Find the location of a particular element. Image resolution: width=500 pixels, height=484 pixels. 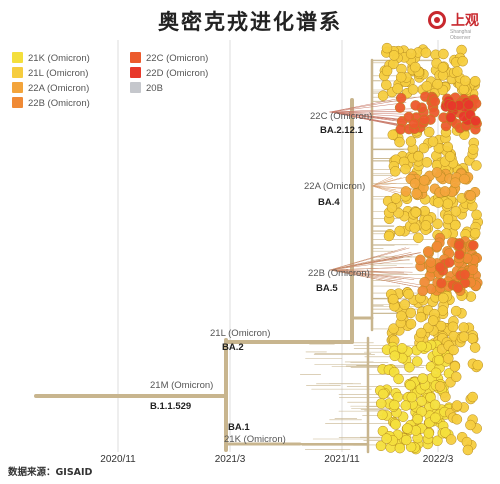

clade-label: 21L (Omicron) is located at coordinates (240, 333).